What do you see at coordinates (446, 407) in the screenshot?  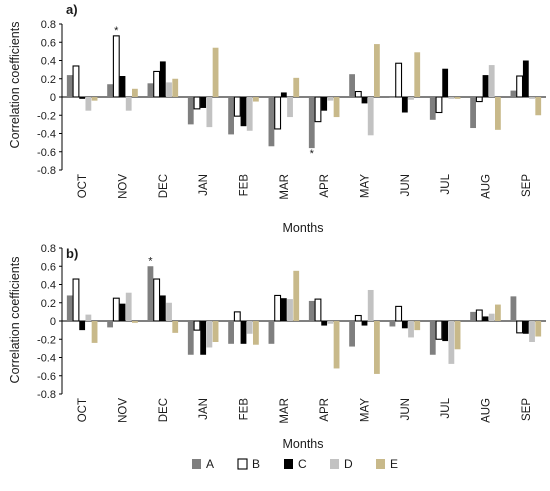 I see `x-tick-label: JUL` at bounding box center [446, 407].